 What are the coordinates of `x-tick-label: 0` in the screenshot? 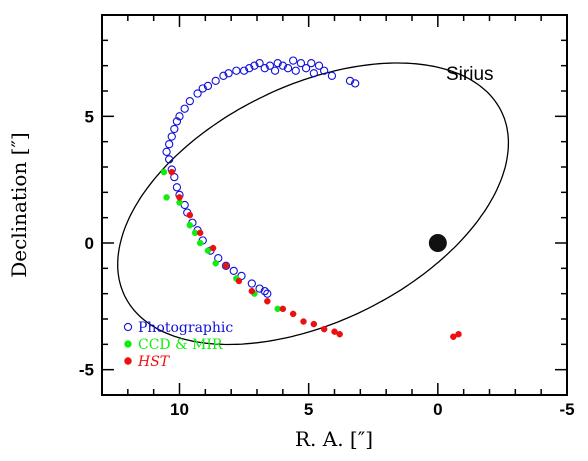 It's located at (437, 409).